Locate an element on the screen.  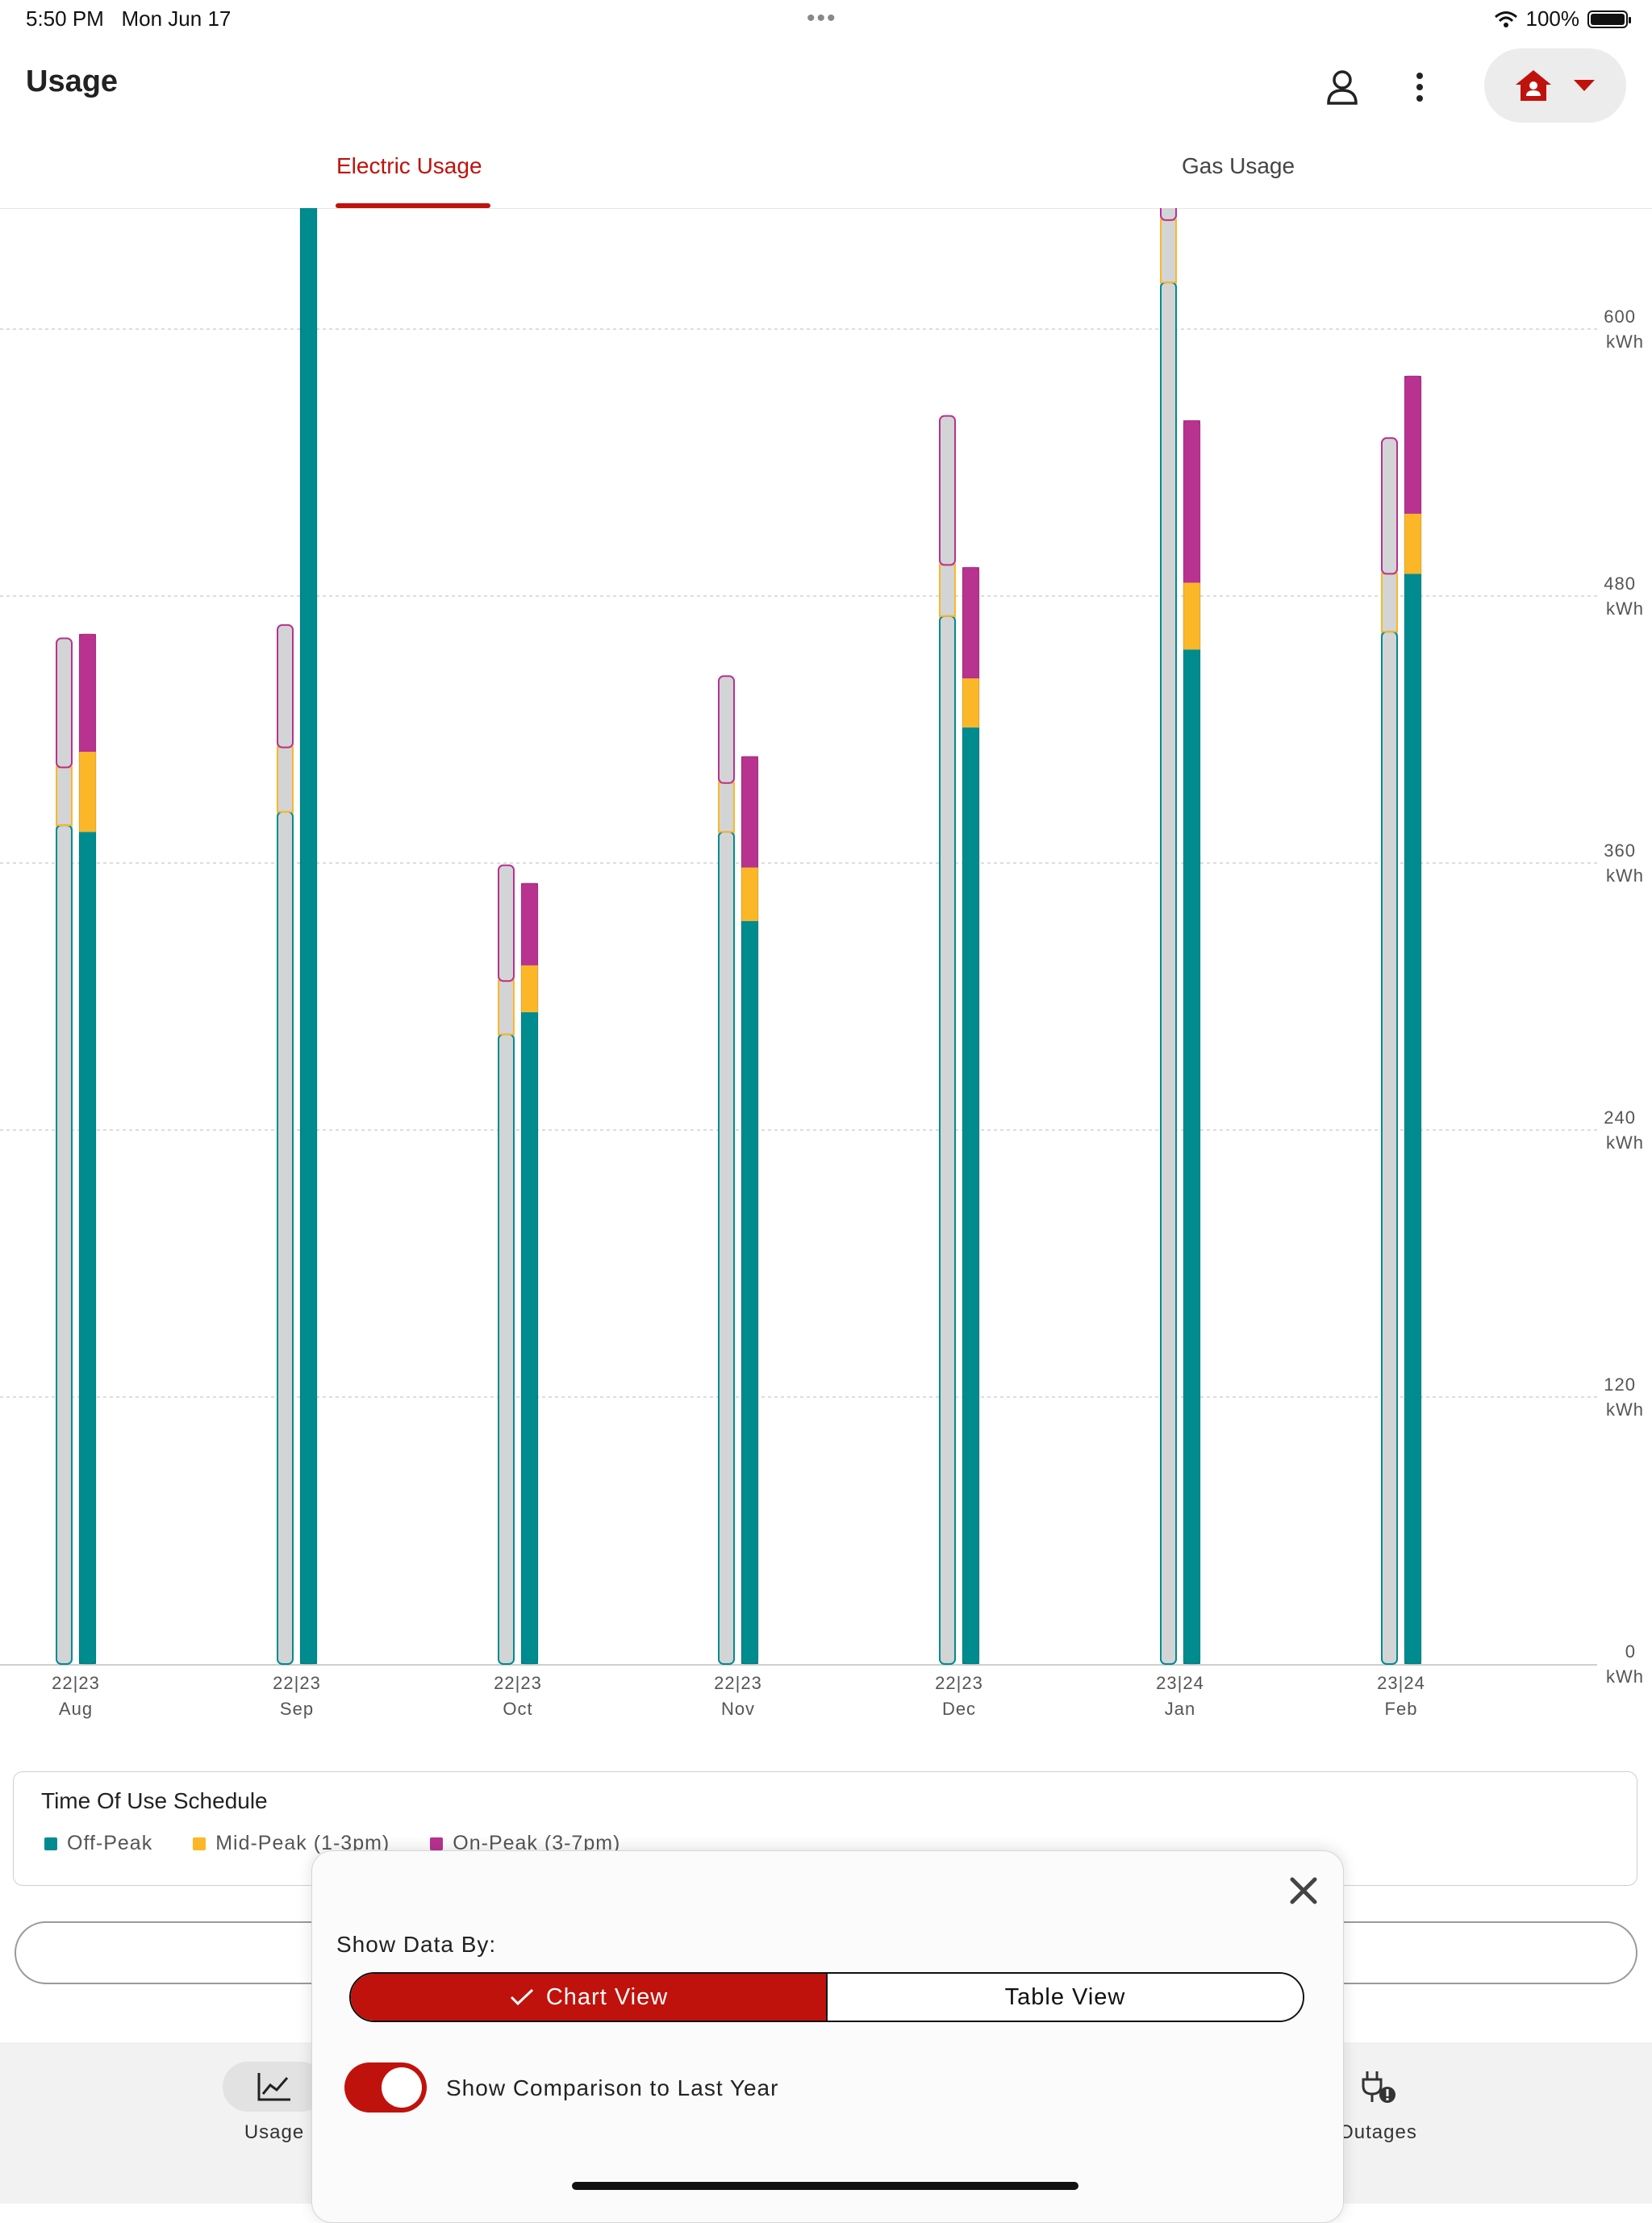
battery-icon is located at coordinates (1609, 19).